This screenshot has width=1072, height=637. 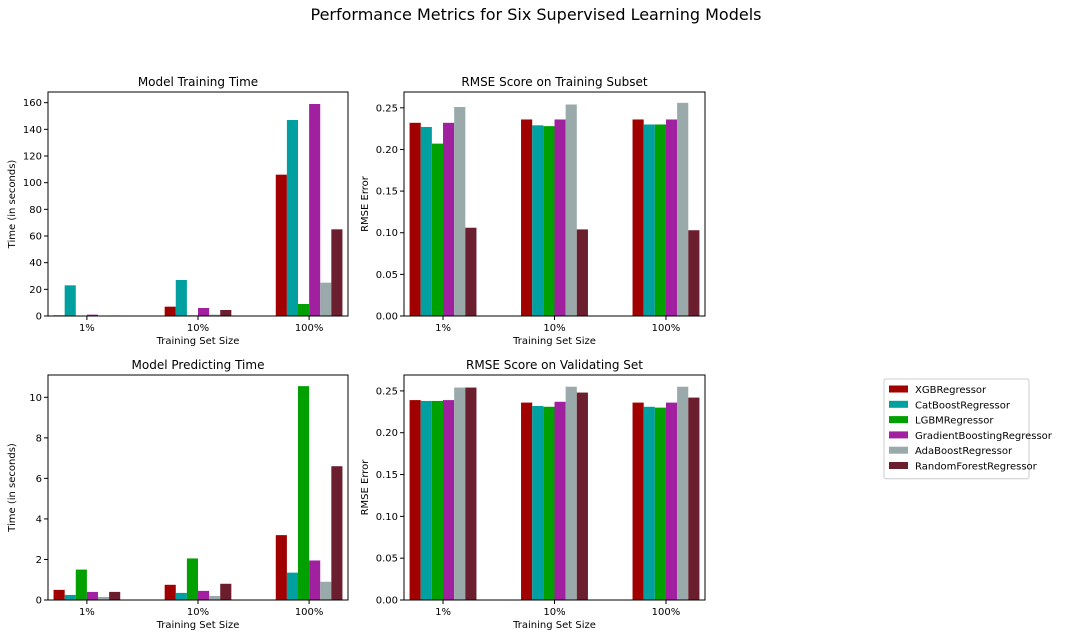 What do you see at coordinates (941, 421) in the screenshot?
I see `legend-item: LGBMRegressor` at bounding box center [941, 421].